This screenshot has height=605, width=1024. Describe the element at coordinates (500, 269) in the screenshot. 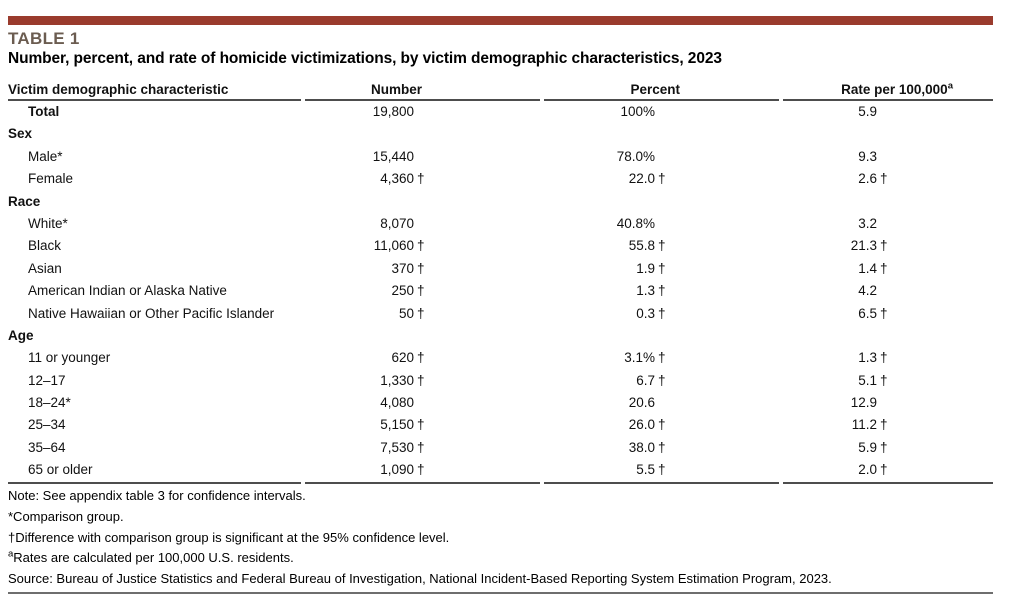

I see `table-row: Asian 370 † 1.9 † 1.4 †` at that location.